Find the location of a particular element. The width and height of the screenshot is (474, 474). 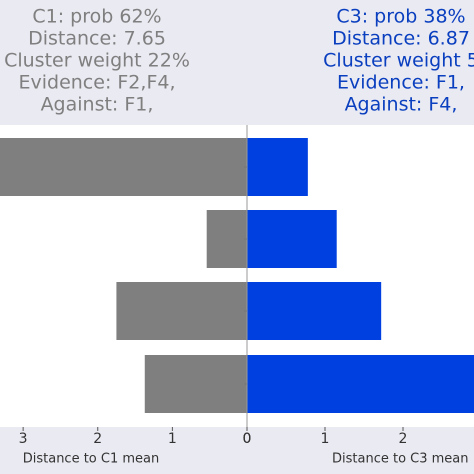

x-tick-label: 3 is located at coordinates (23, 439).